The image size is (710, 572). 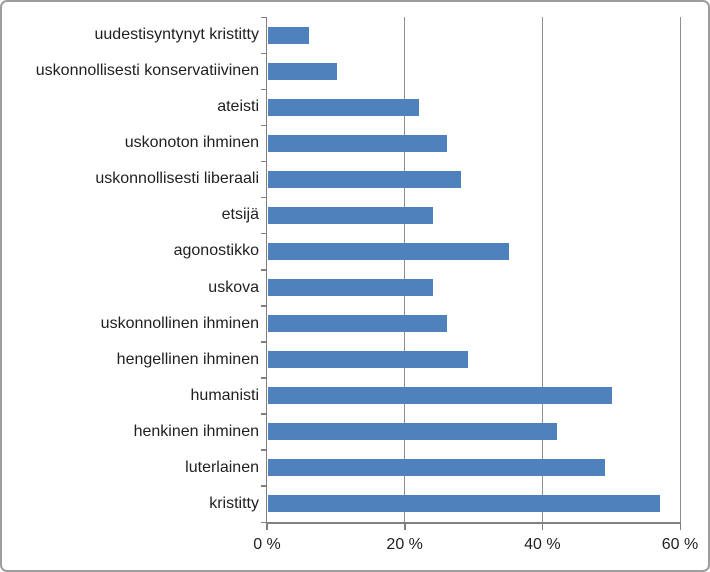 What do you see at coordinates (368, 360) in the screenshot?
I see `bar-hengellinen-ihminen` at bounding box center [368, 360].